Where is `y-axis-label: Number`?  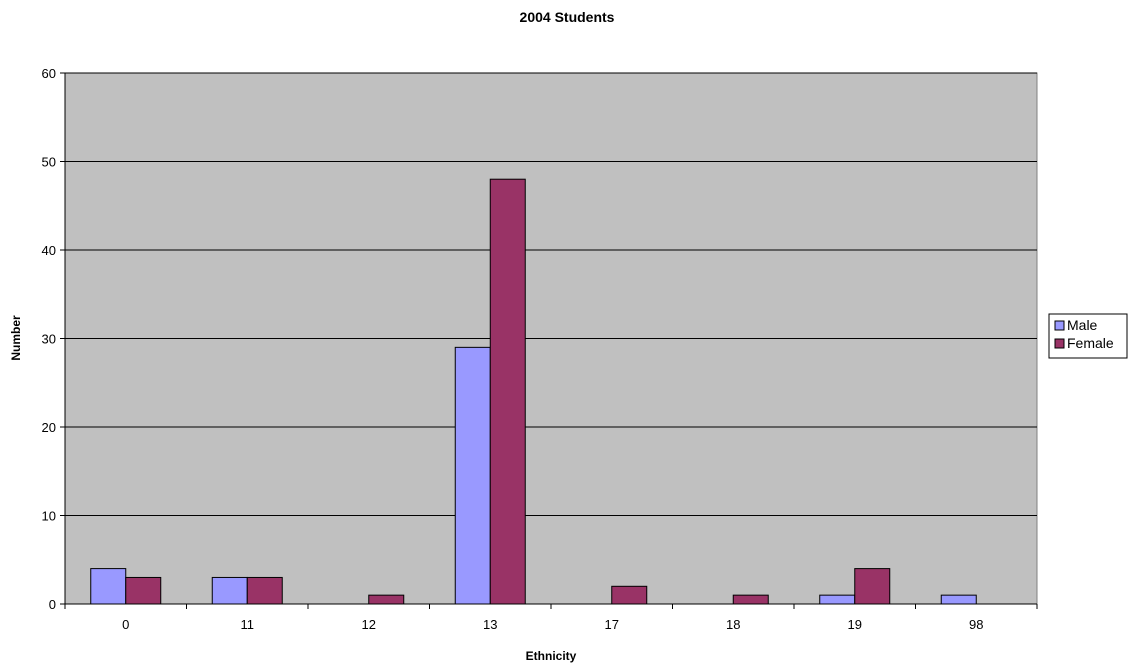
y-axis-label: Number is located at coordinates (16, 338).